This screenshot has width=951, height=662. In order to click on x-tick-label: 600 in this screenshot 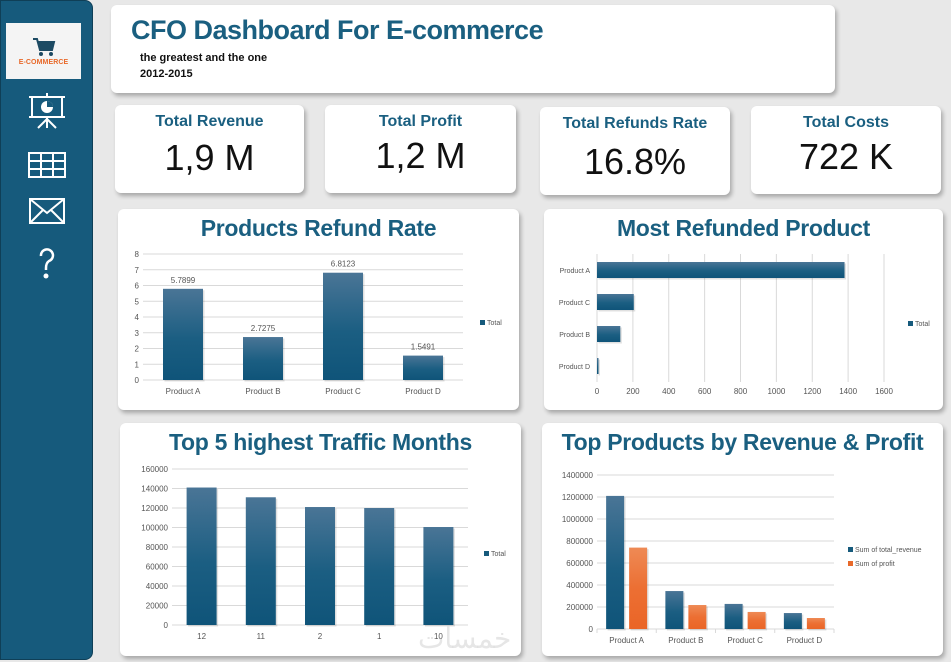, I will do `click(705, 391)`.